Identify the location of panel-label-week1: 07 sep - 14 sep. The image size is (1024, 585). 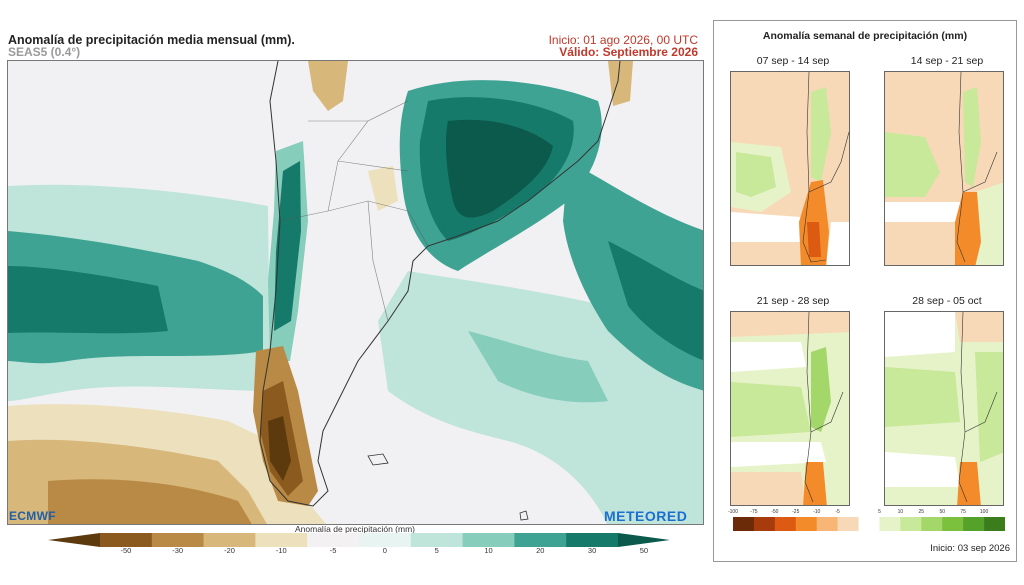
(793, 61).